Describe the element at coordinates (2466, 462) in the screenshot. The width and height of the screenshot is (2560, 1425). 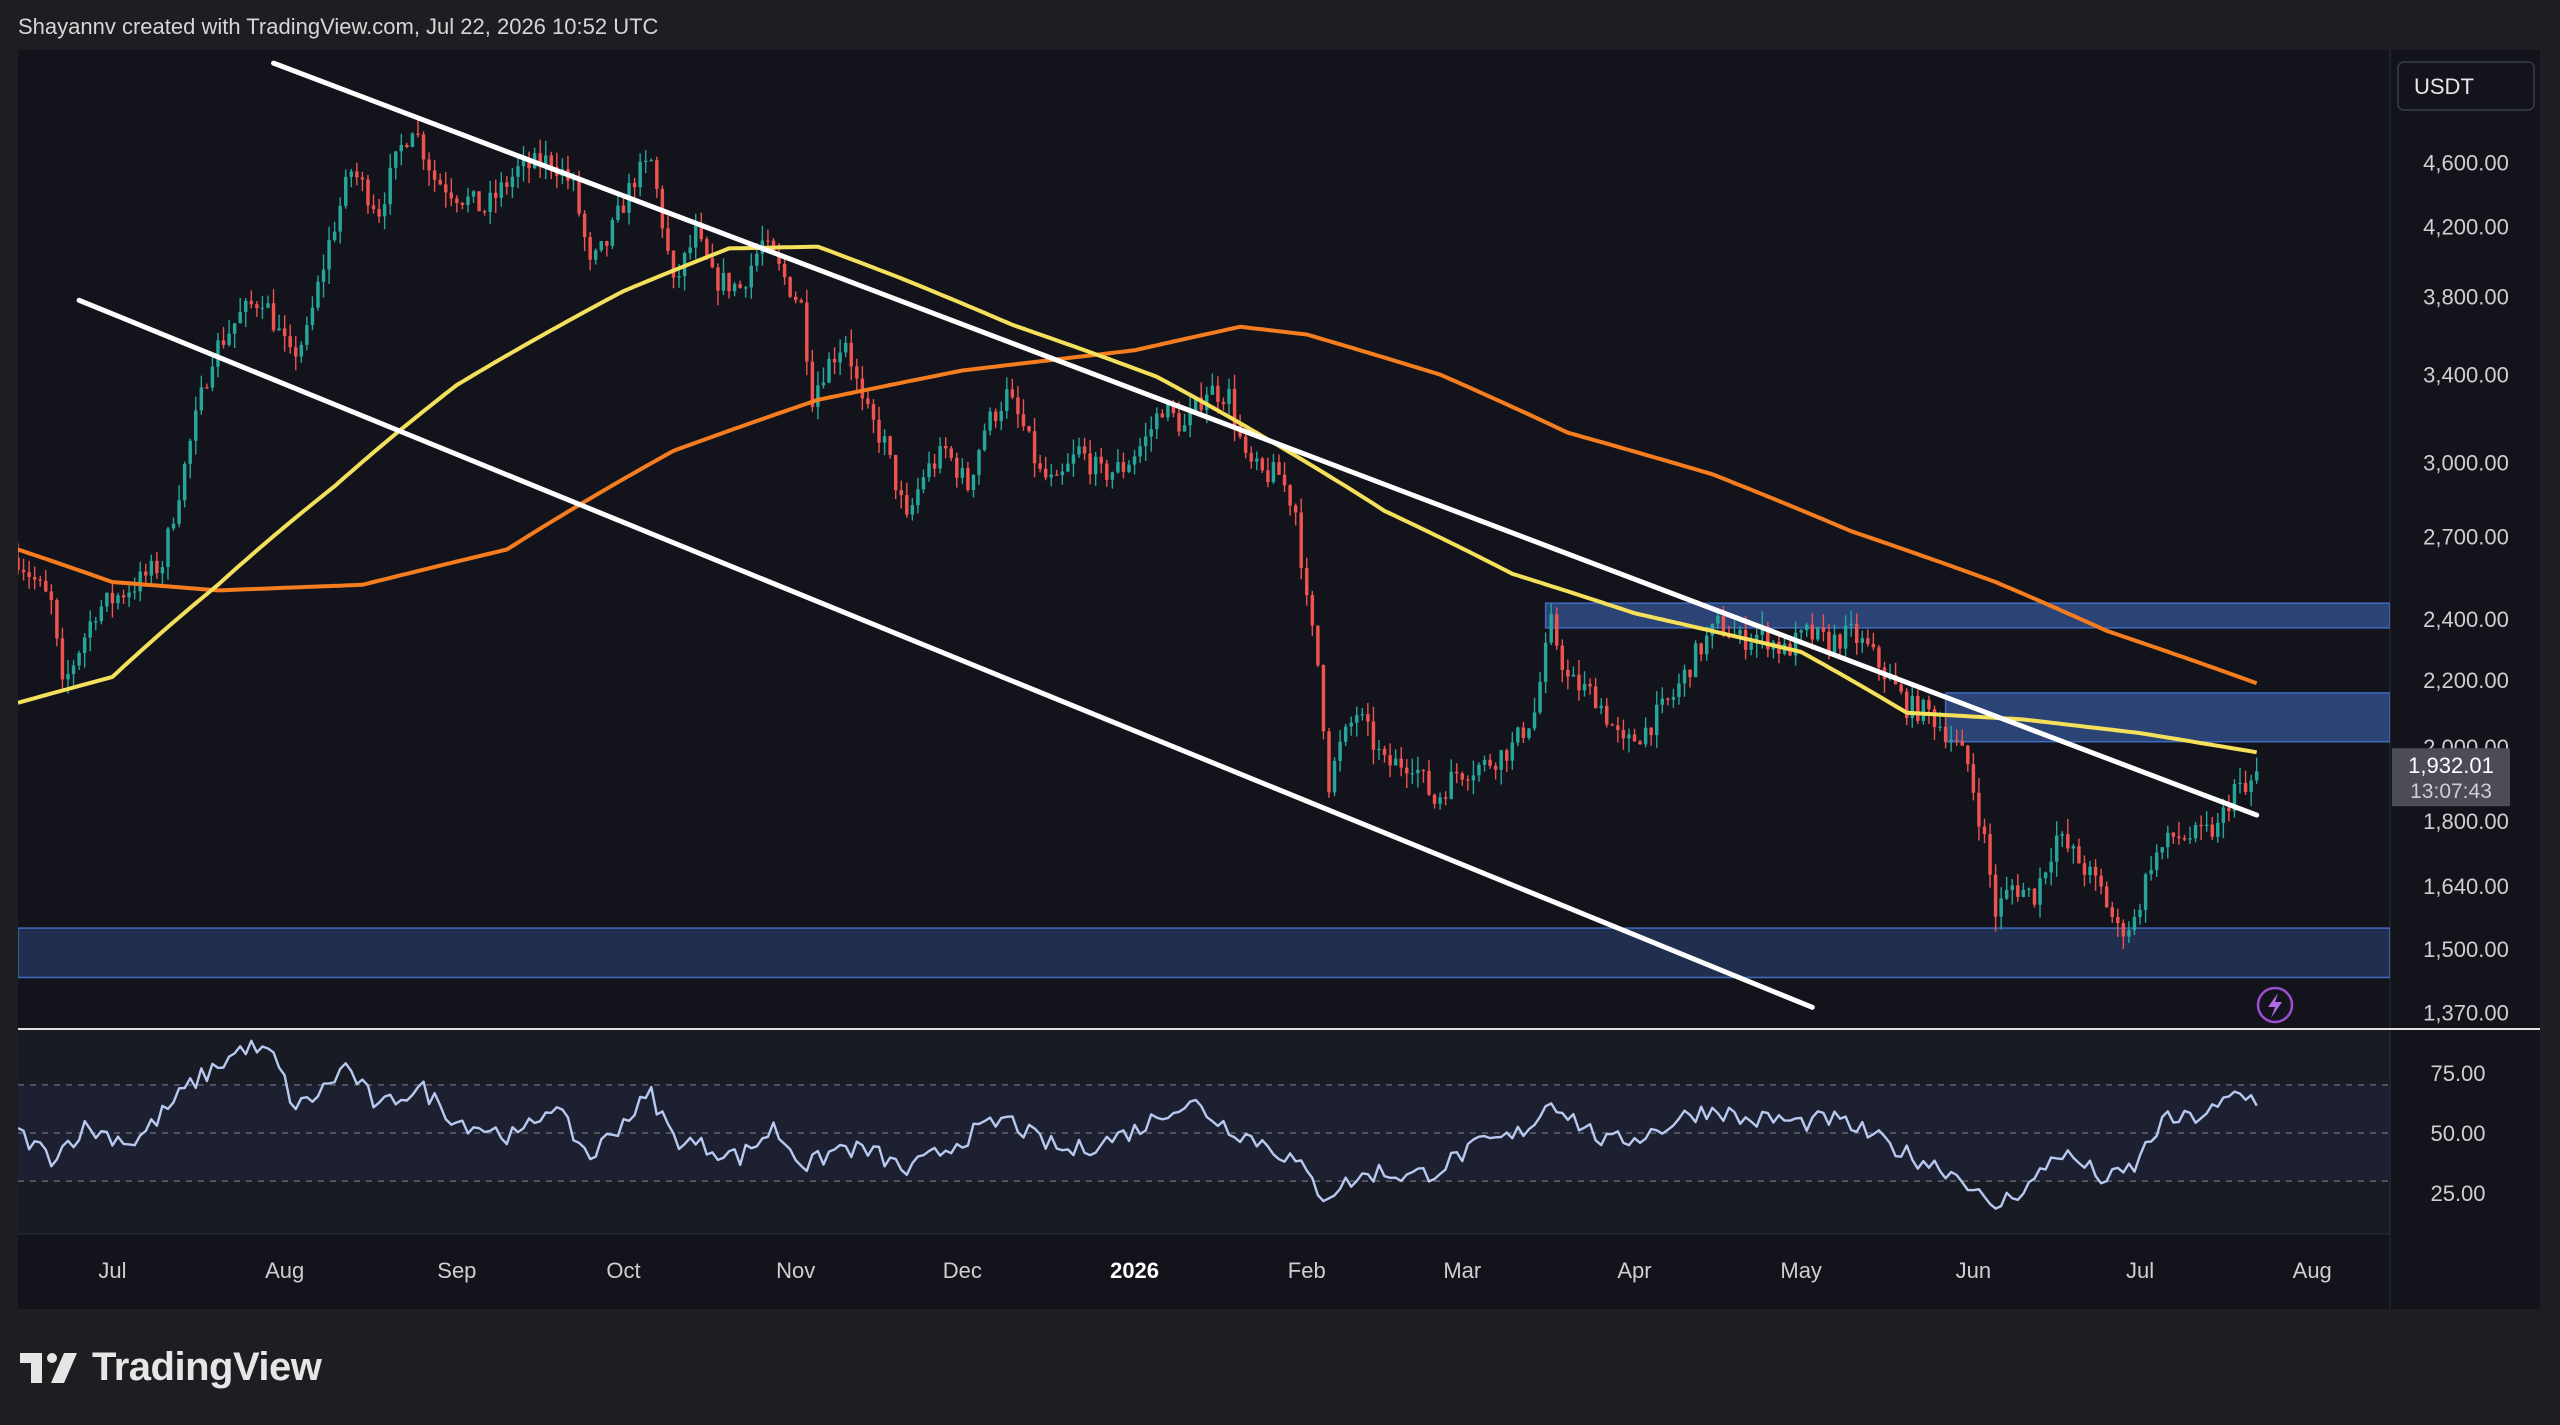
I see `price-tick-label: 3,000.00` at that location.